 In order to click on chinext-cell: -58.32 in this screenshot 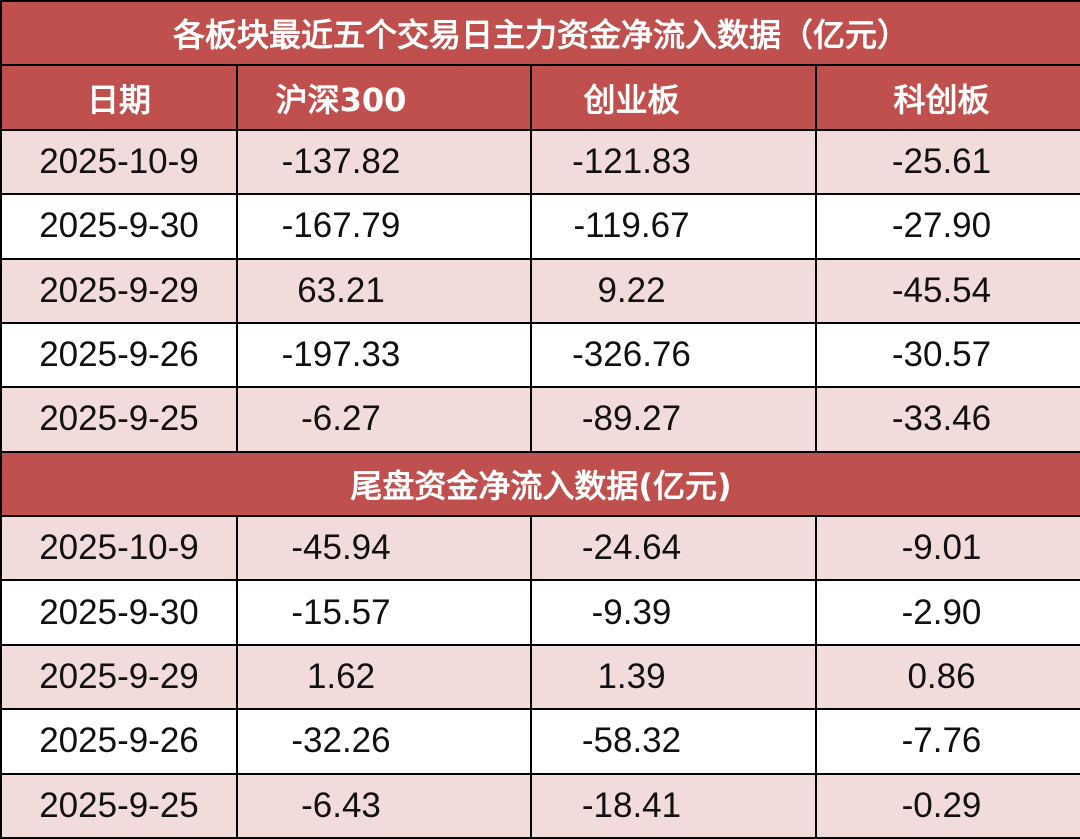, I will do `click(673, 741)`.